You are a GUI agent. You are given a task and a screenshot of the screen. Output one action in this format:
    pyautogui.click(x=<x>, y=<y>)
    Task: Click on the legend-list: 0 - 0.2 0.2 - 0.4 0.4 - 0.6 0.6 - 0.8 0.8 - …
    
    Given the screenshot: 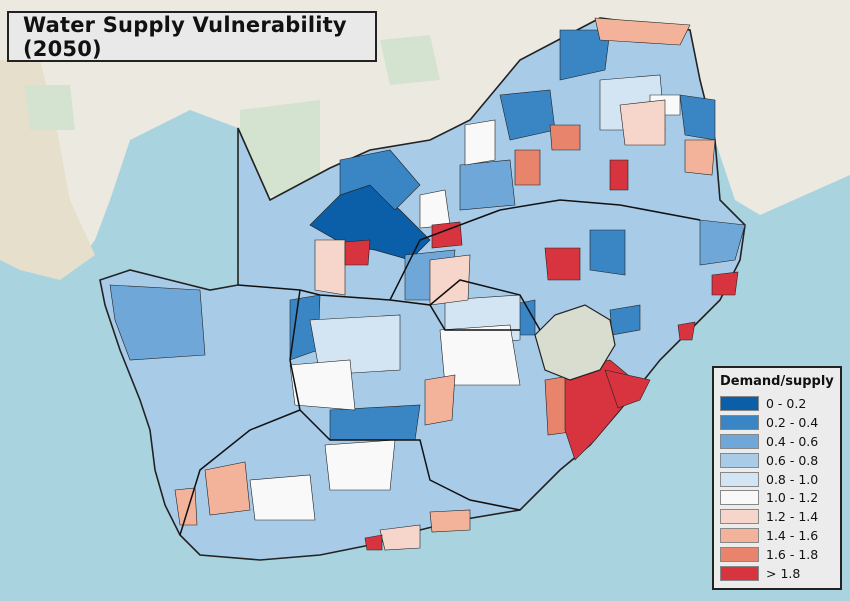 What is the action you would take?
    pyautogui.click(x=780, y=488)
    